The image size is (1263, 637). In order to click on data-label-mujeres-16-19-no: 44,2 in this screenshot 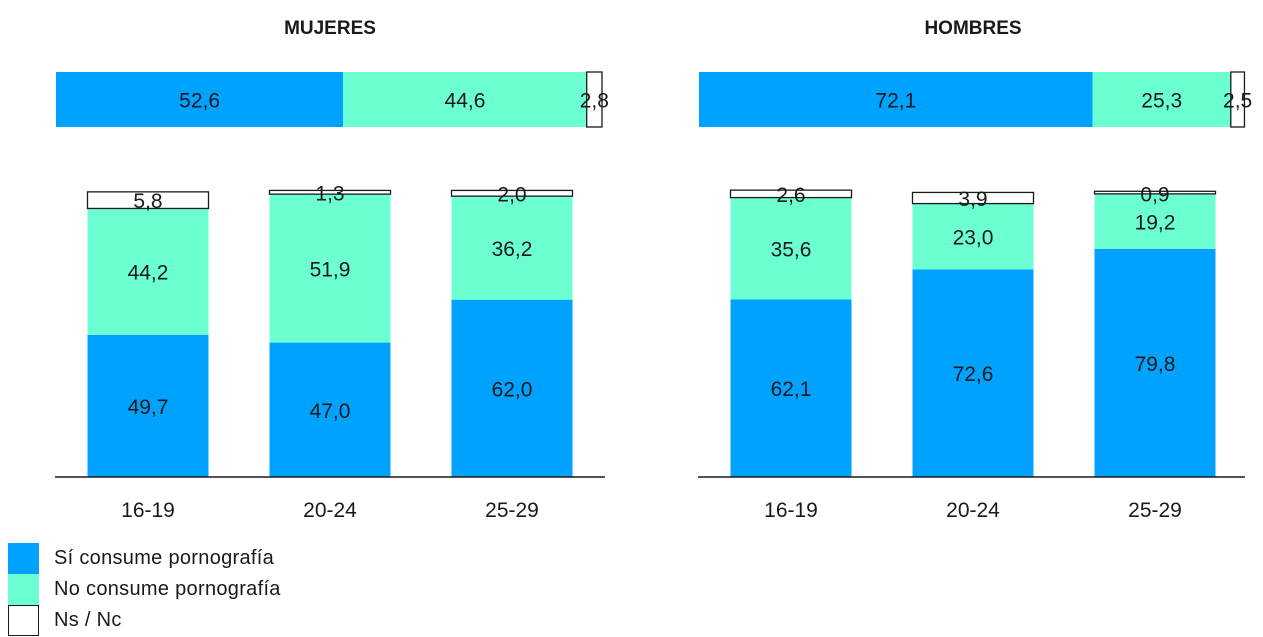, I will do `click(148, 273)`.